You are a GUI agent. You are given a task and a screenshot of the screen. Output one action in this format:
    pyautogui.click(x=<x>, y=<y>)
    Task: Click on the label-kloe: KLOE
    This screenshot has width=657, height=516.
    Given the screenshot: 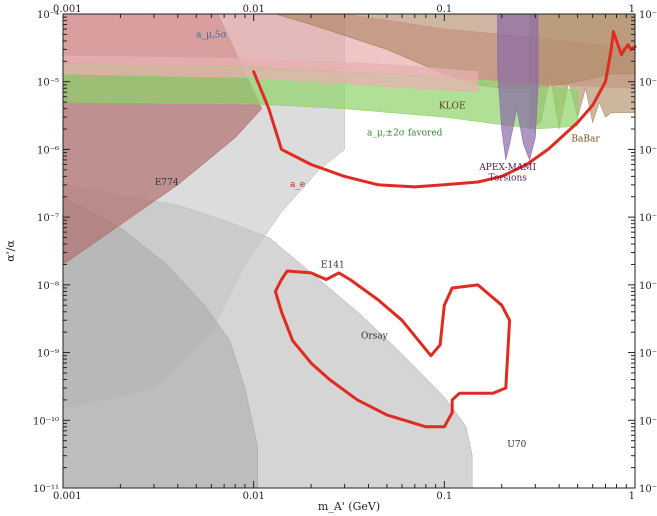 What is the action you would take?
    pyautogui.click(x=452, y=107)
    